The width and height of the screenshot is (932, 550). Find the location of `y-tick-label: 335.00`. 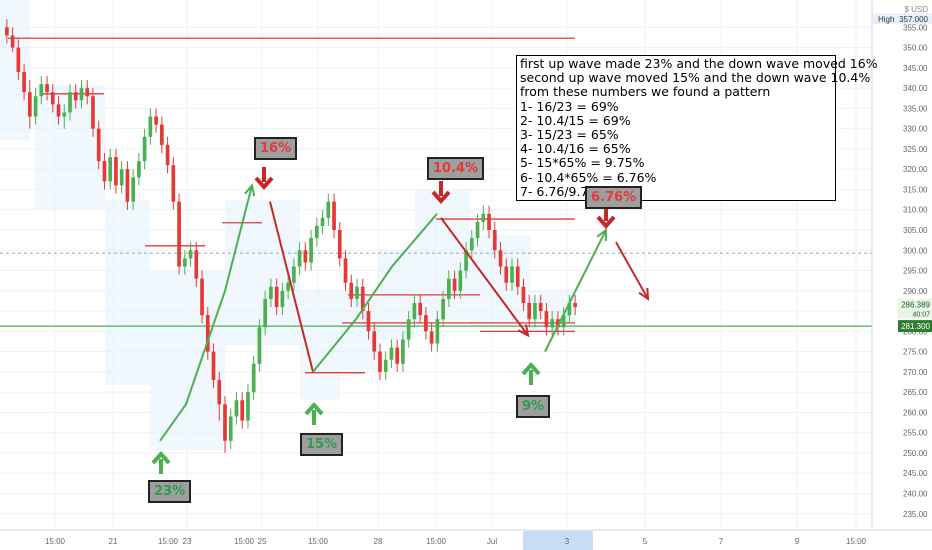

y-tick-label: 335.00 is located at coordinates (915, 108).